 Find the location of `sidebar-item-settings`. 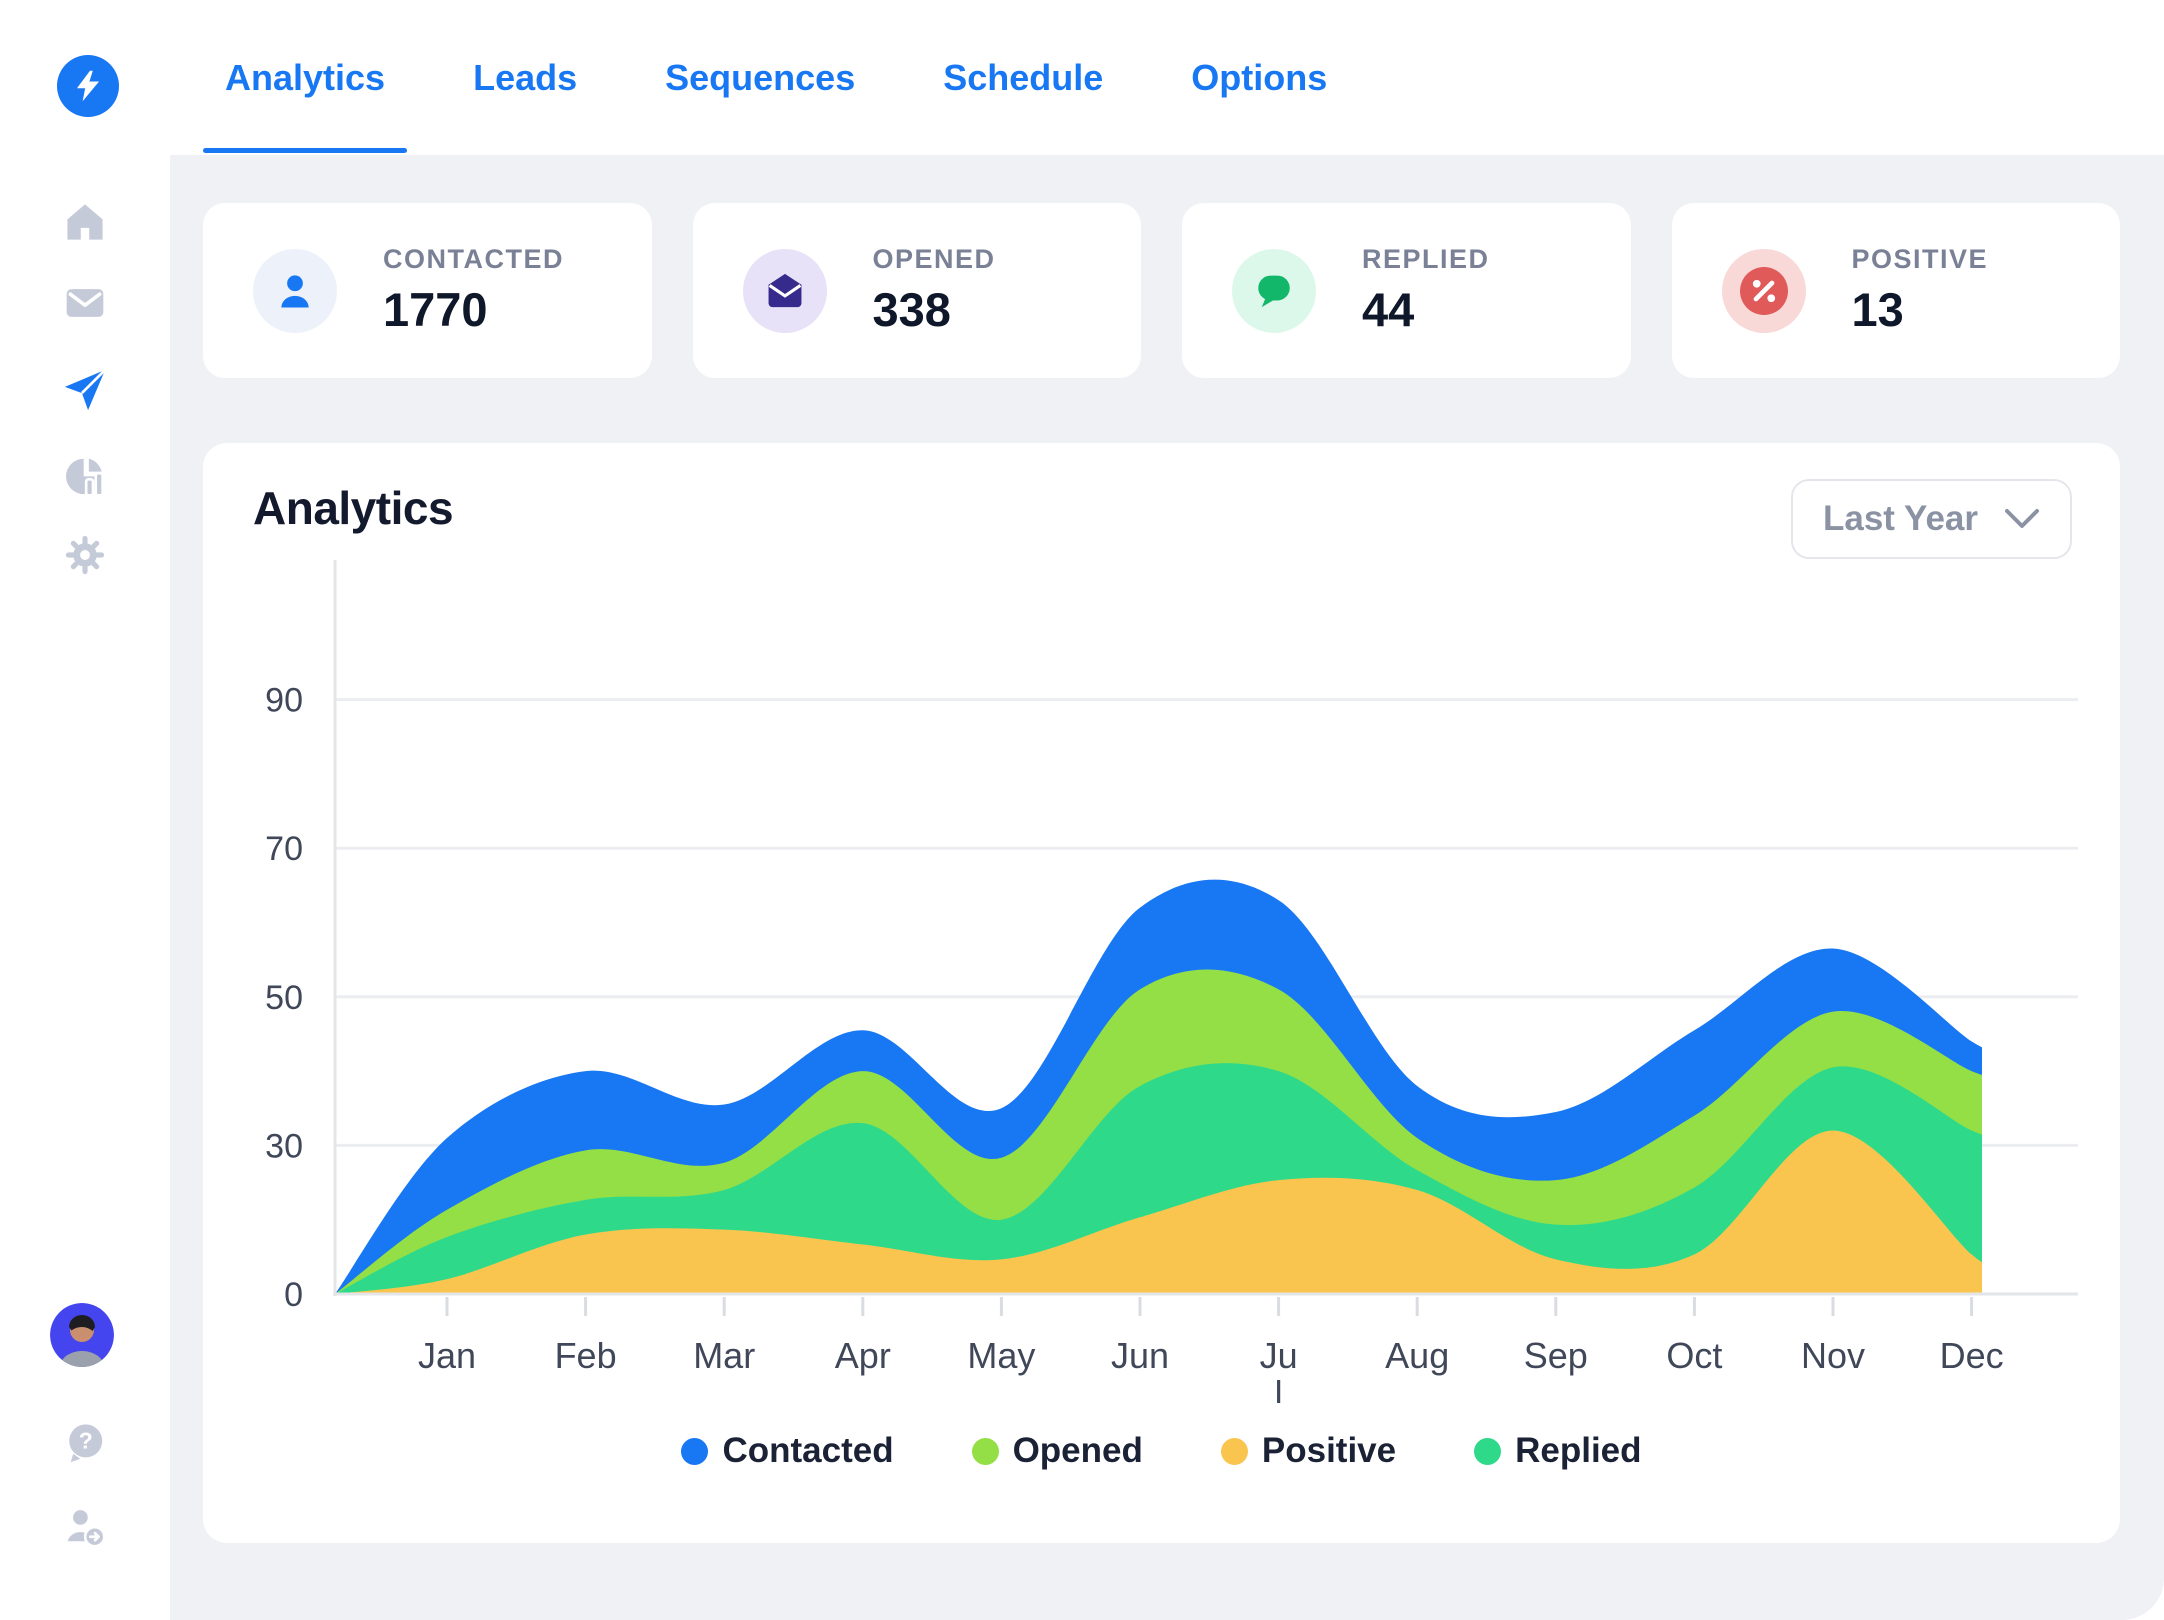

sidebar-item-settings is located at coordinates (85, 555).